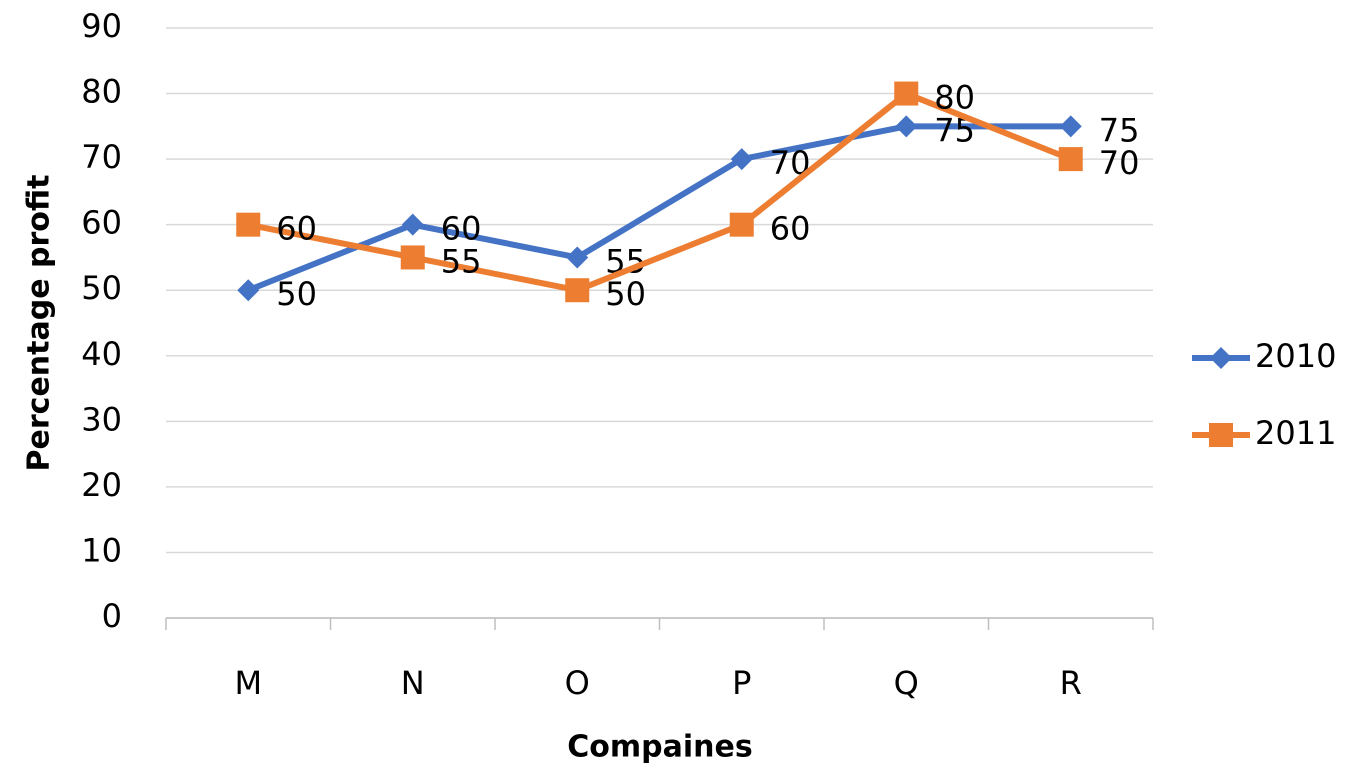 Image resolution: width=1355 pixels, height=769 pixels. What do you see at coordinates (954, 98) in the screenshot?
I see `data-label: 80` at bounding box center [954, 98].